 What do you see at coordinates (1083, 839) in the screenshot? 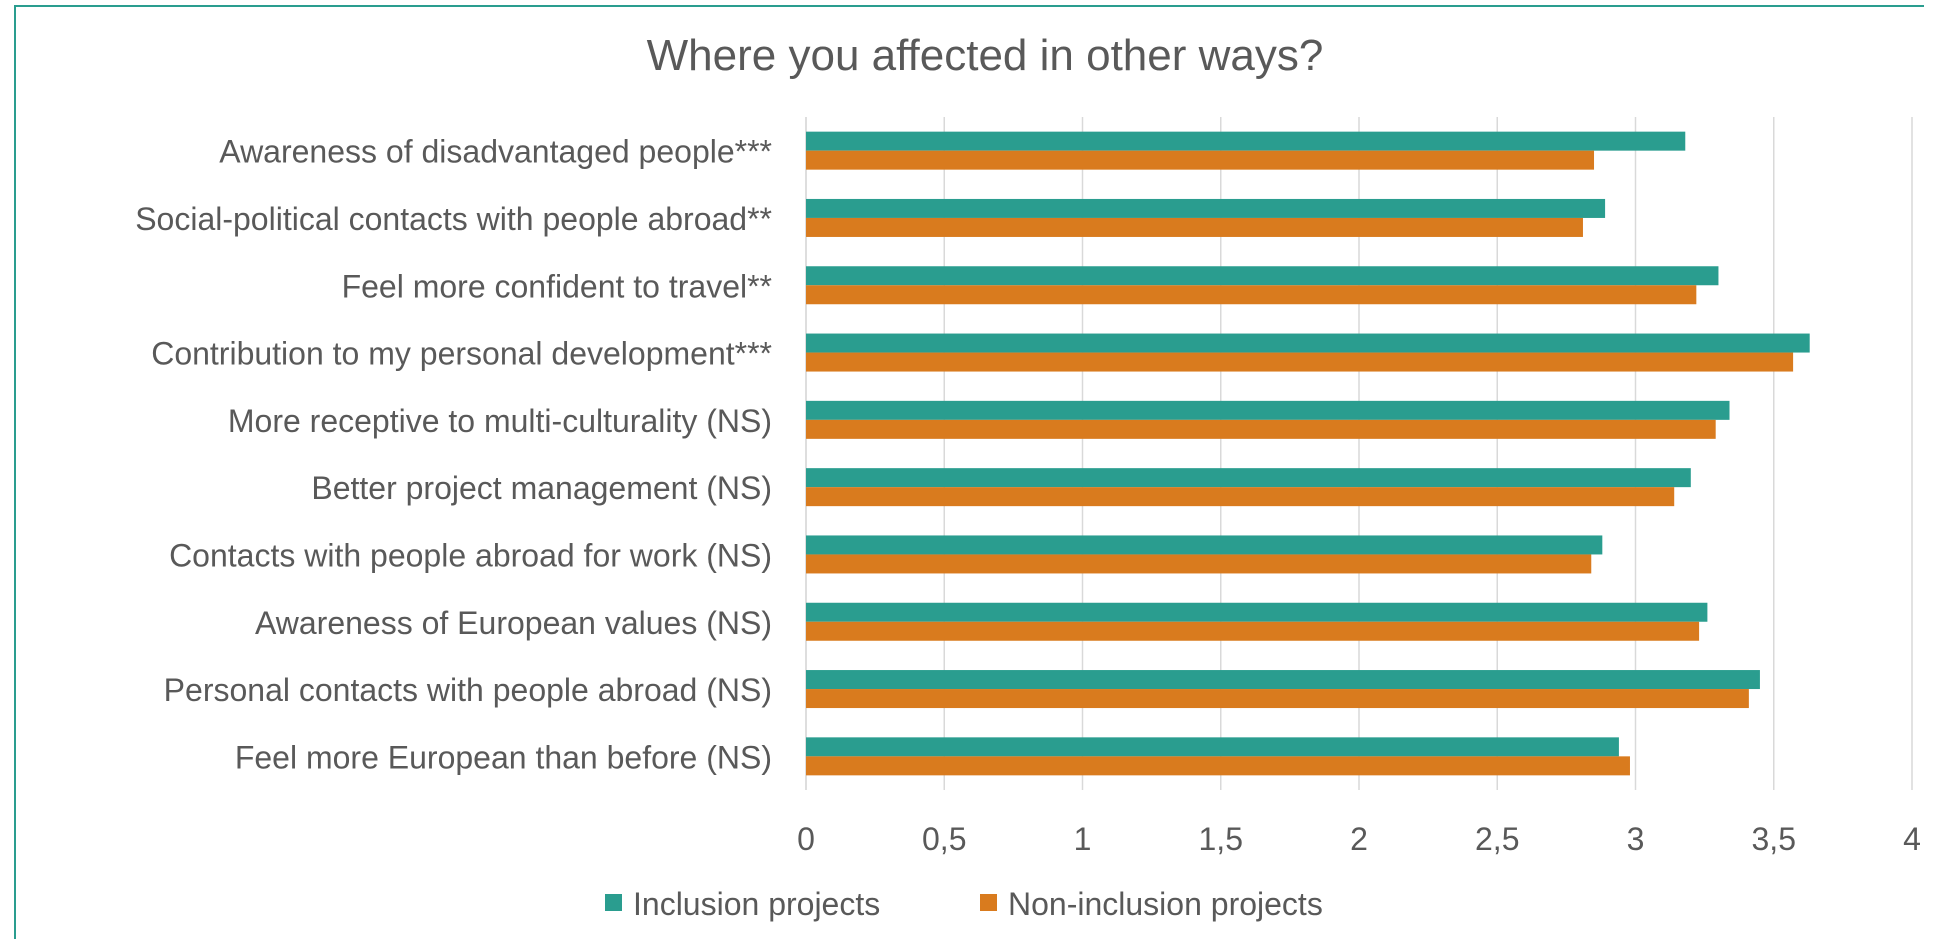
I see `x-tick-label: 1` at bounding box center [1083, 839].